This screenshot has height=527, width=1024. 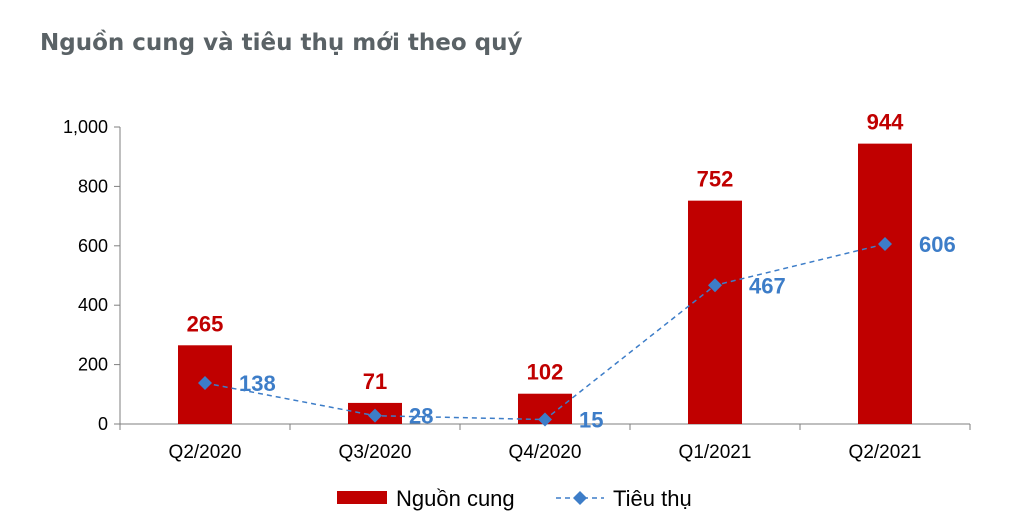 I want to click on line-value-label: 467, so click(x=767, y=285).